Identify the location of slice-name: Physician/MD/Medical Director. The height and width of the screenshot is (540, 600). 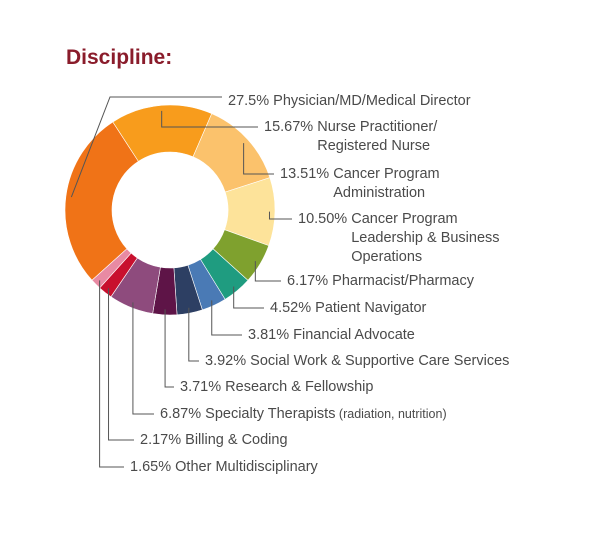
(372, 101).